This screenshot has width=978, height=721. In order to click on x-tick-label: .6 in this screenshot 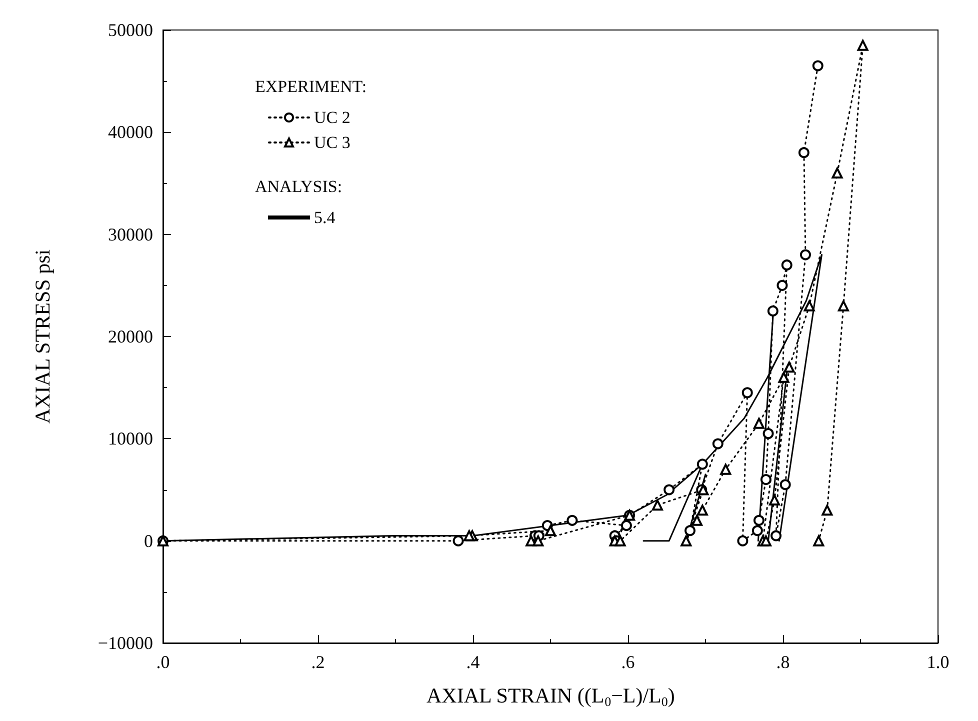, I will do `click(628, 662)`.